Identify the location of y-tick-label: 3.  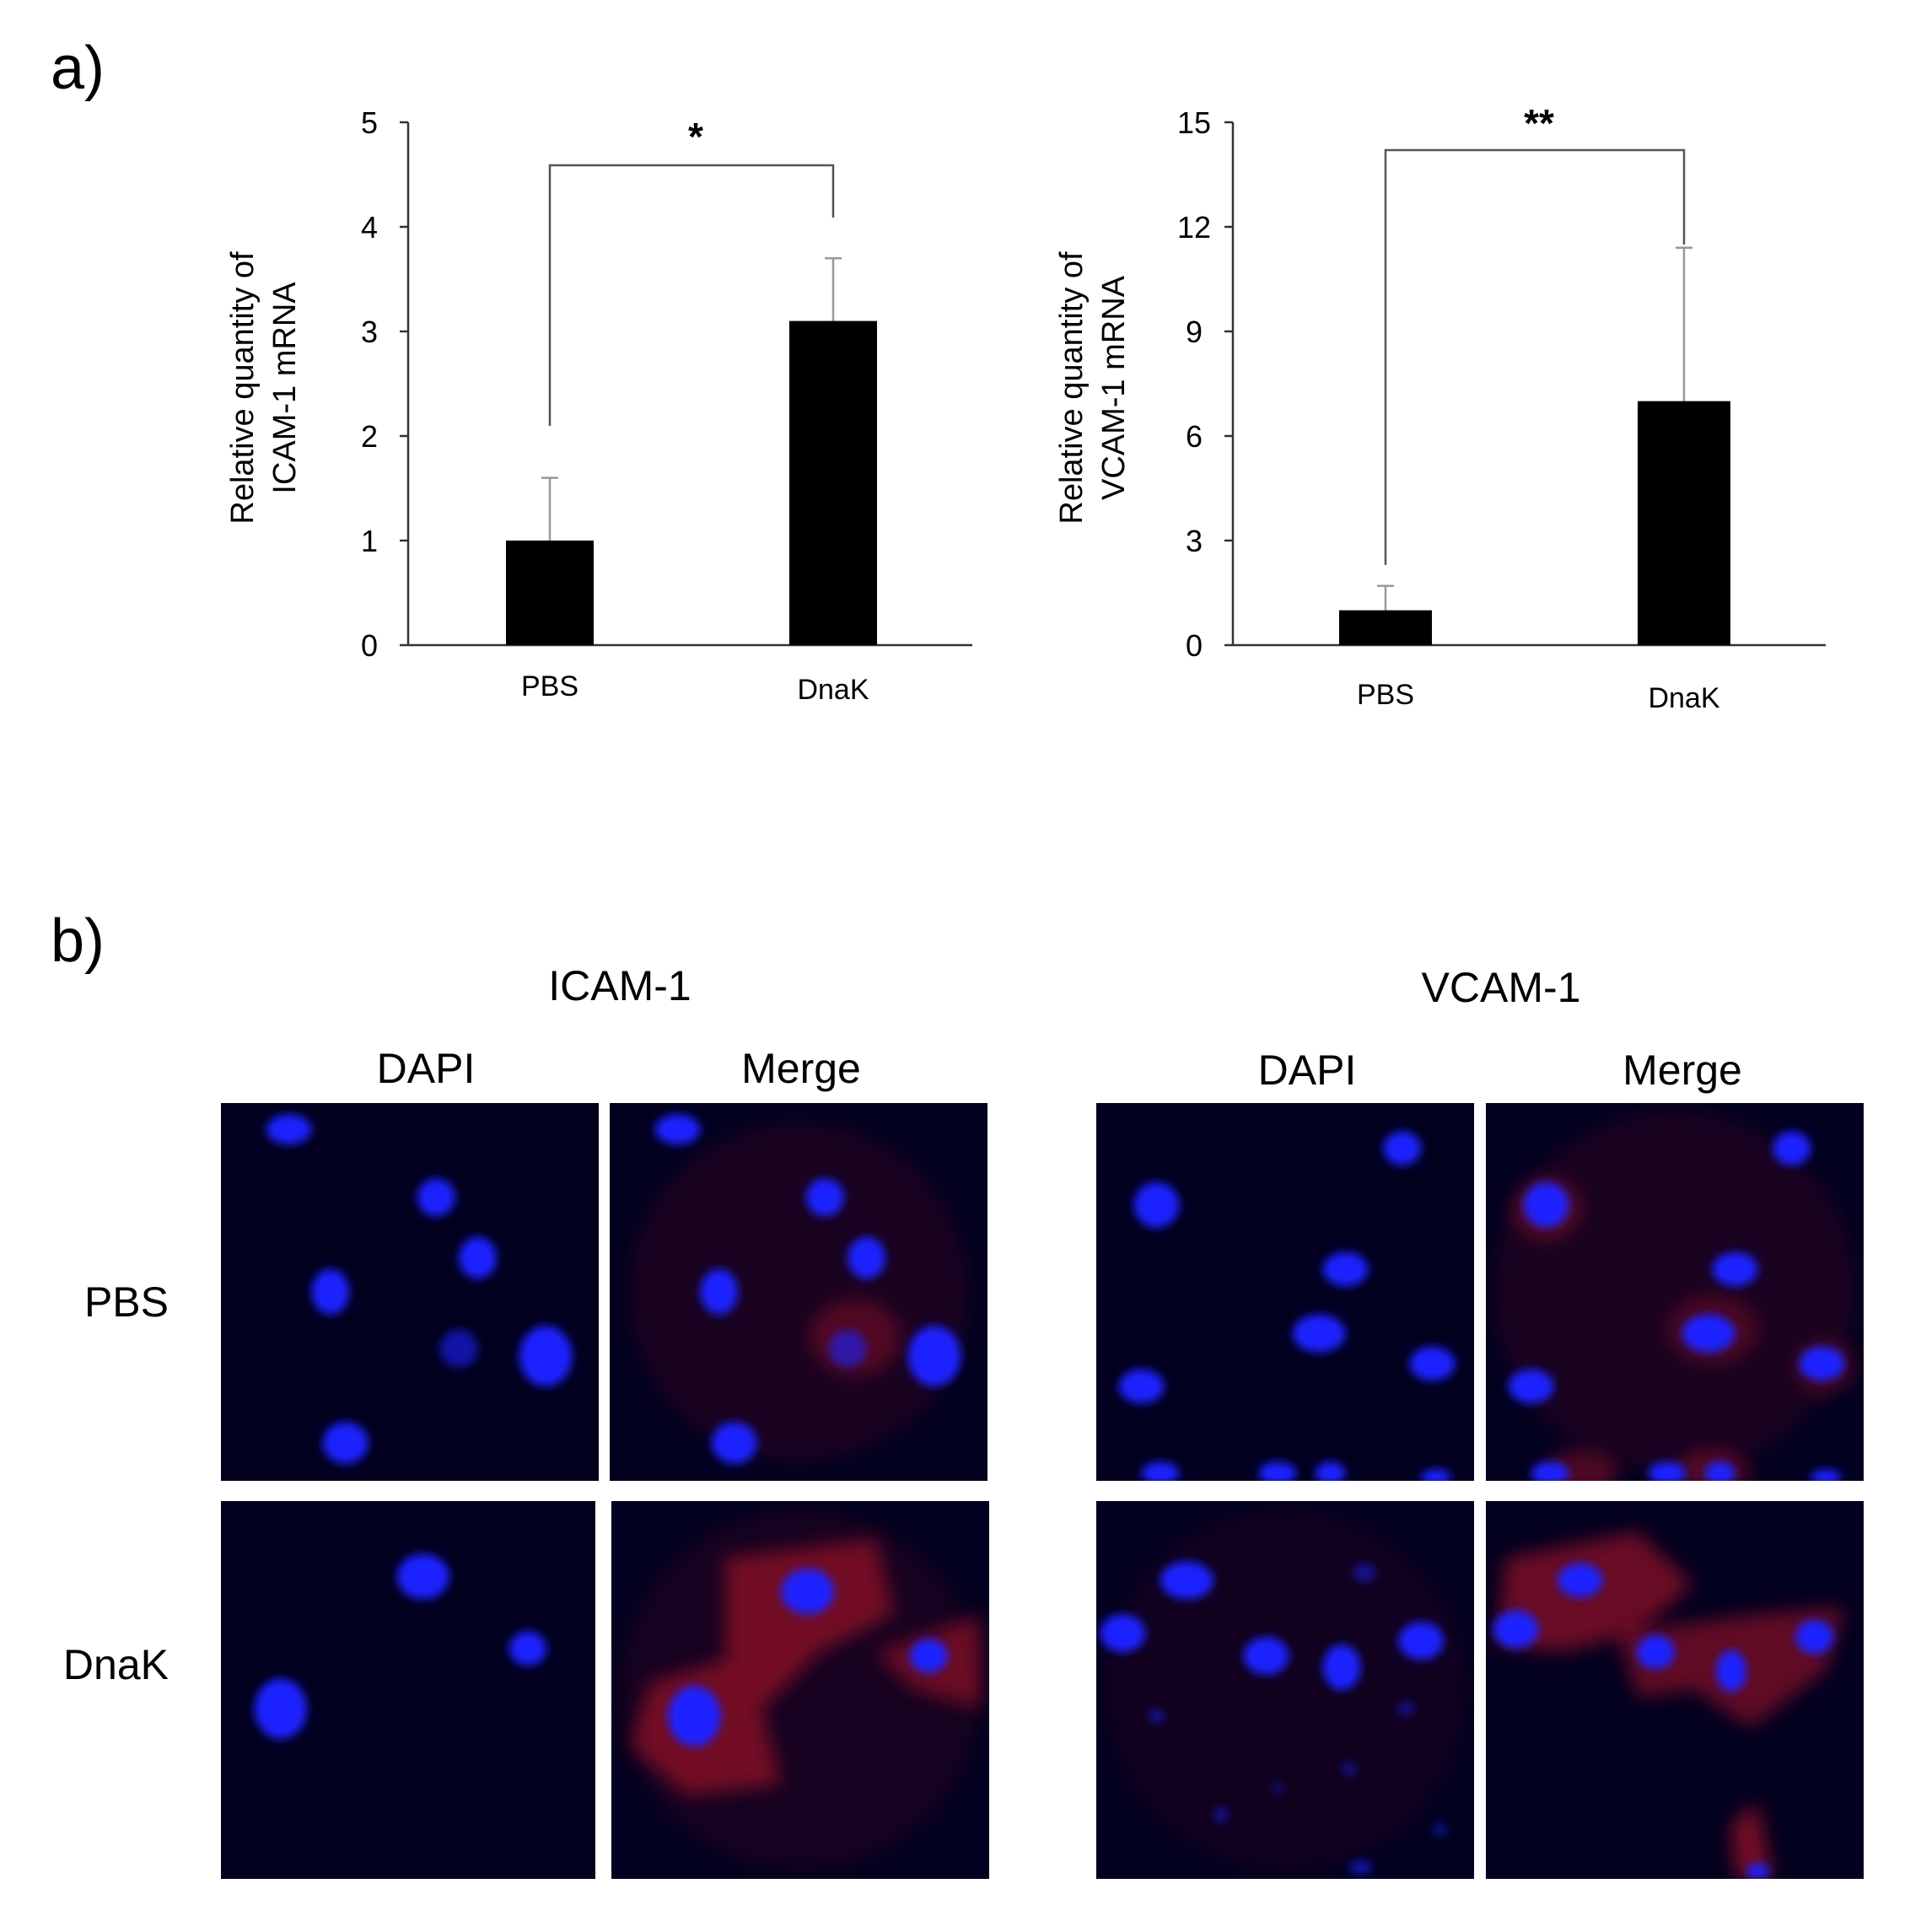
(370, 332).